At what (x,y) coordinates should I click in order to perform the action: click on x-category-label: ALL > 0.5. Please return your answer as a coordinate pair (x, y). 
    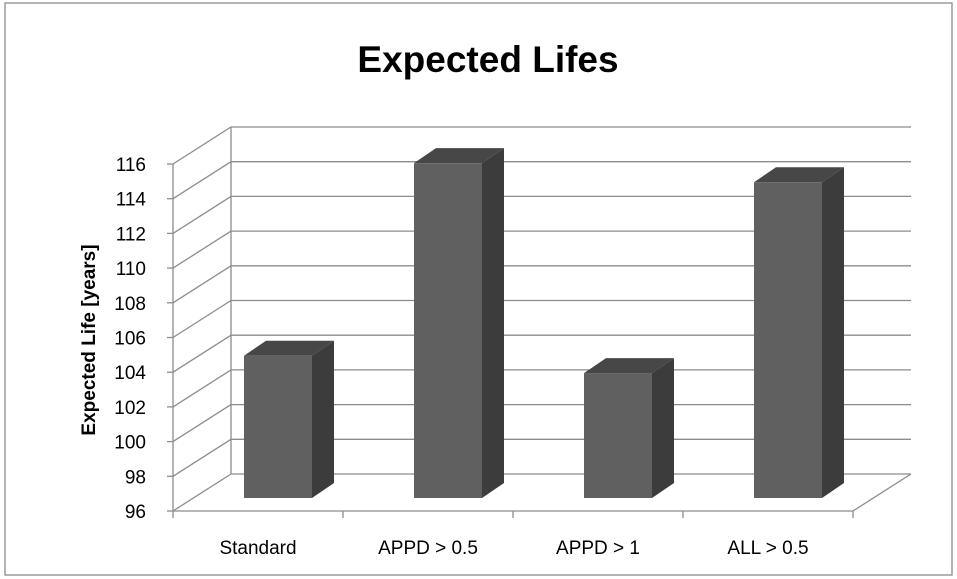
    Looking at the image, I should click on (767, 548).